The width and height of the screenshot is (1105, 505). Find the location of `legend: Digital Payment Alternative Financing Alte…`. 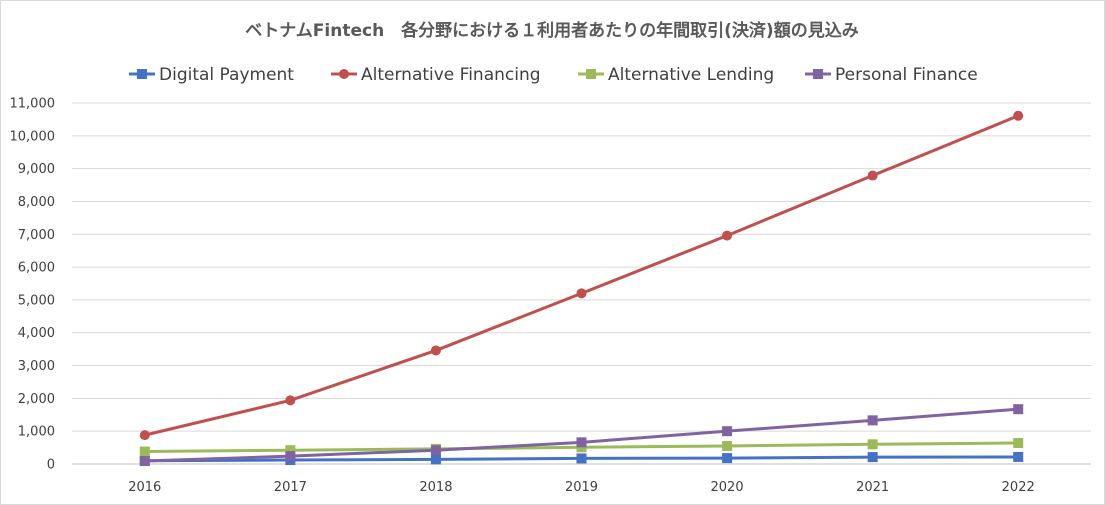

legend: Digital Payment Alternative Financing Alte… is located at coordinates (553, 75).